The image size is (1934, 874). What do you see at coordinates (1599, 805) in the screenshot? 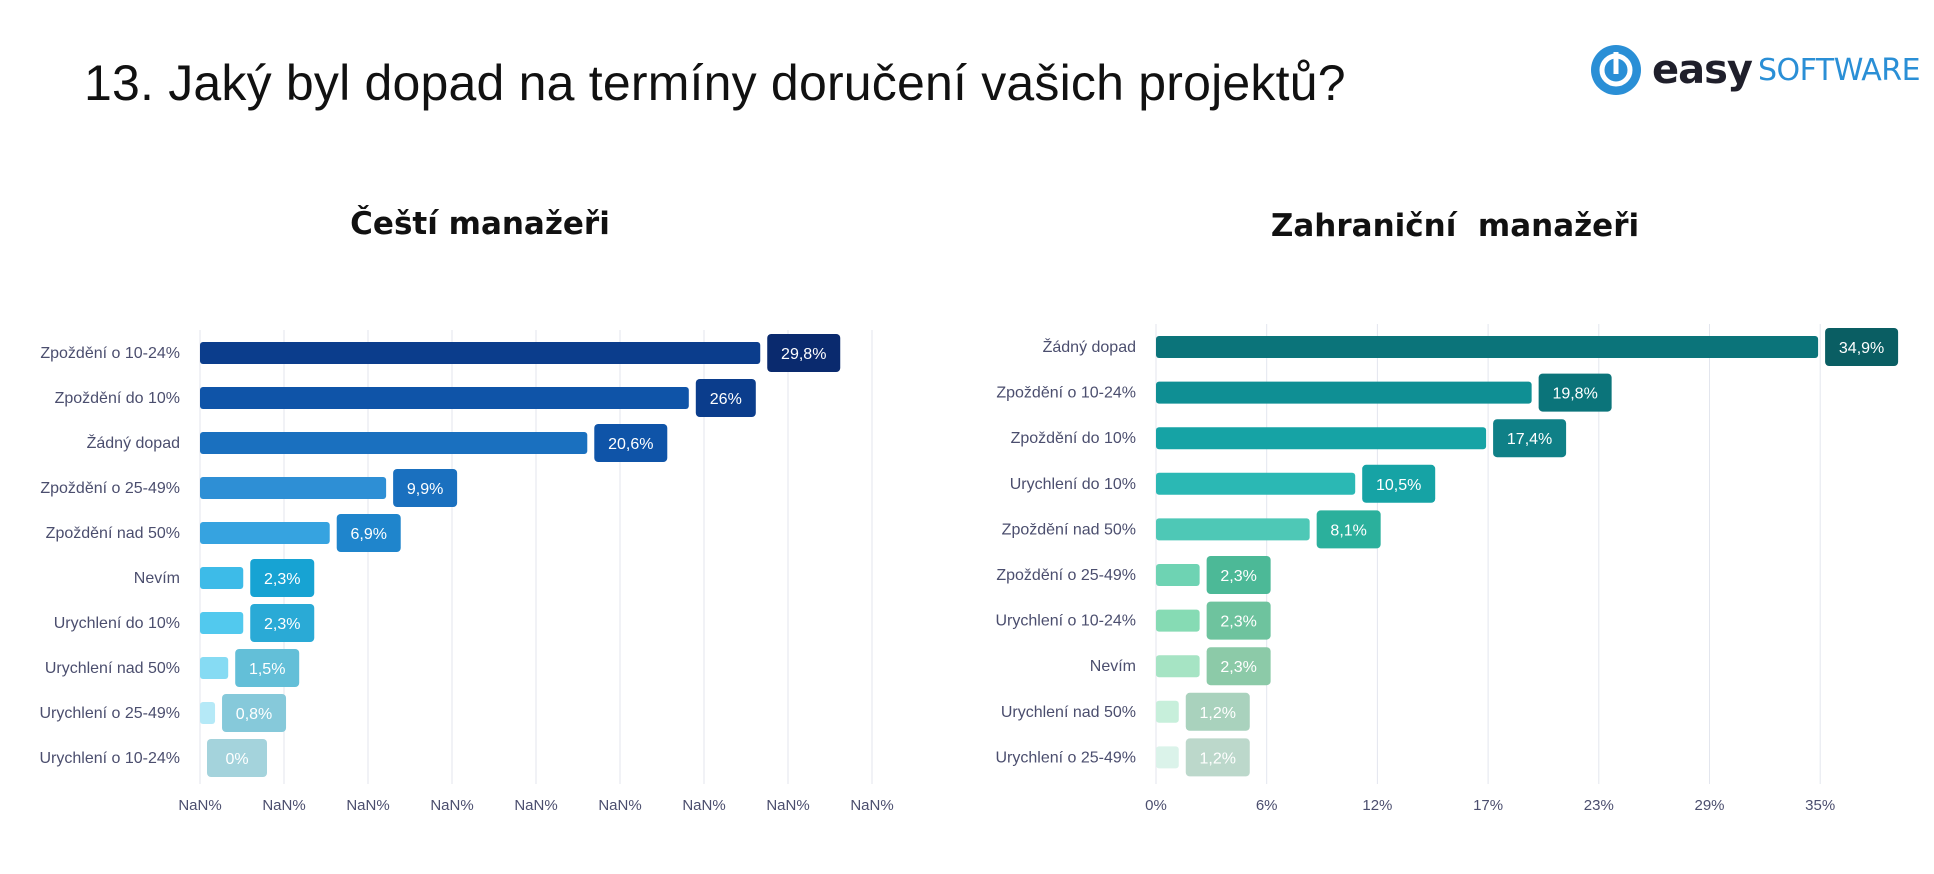
I see `x-tick-label: 23%` at bounding box center [1599, 805].